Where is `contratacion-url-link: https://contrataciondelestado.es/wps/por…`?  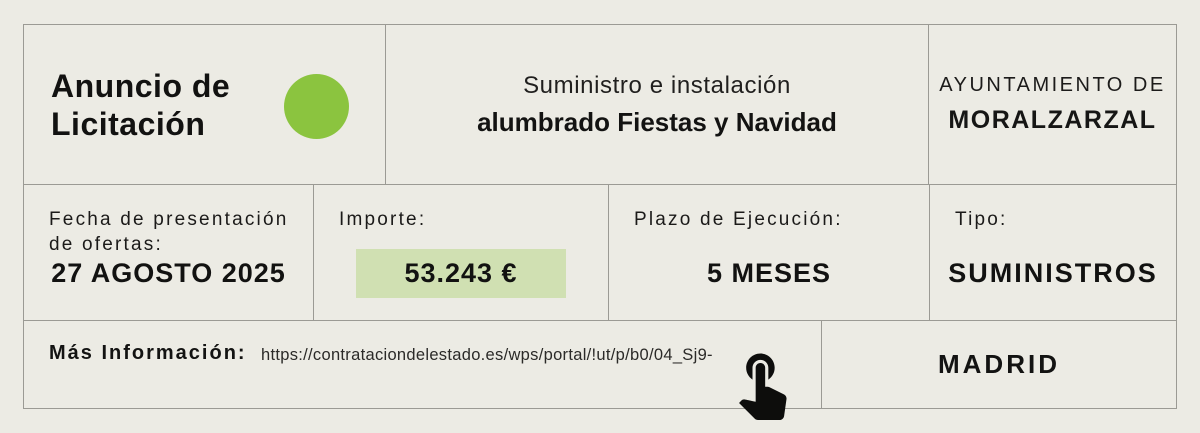 contratacion-url-link: https://contrataciondelestado.es/wps/por… is located at coordinates (487, 355).